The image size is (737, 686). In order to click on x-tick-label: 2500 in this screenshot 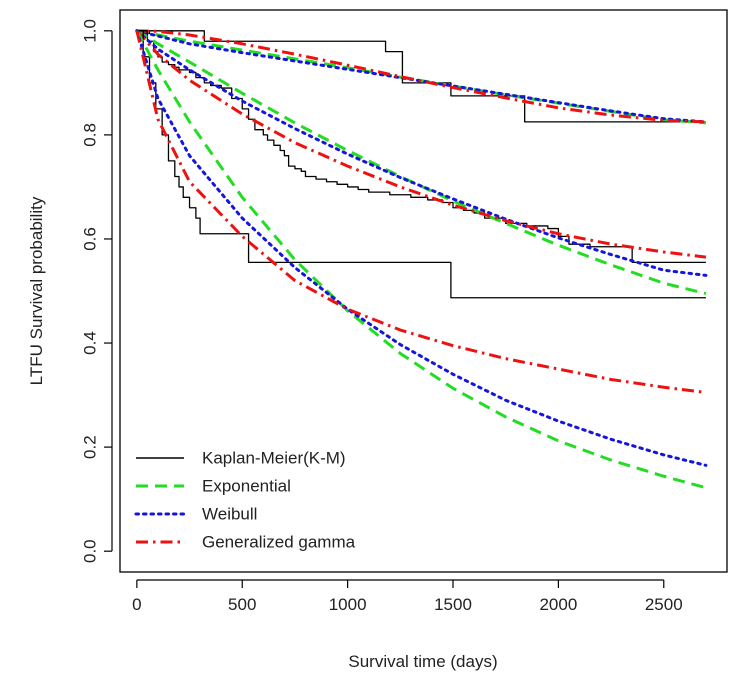, I will do `click(664, 604)`.